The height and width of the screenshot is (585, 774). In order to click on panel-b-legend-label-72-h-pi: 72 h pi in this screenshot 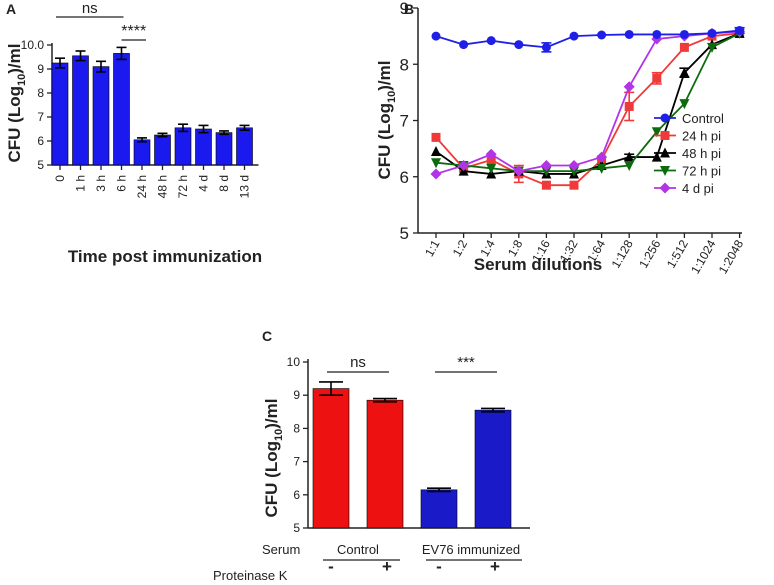, I will do `click(701, 171)`.